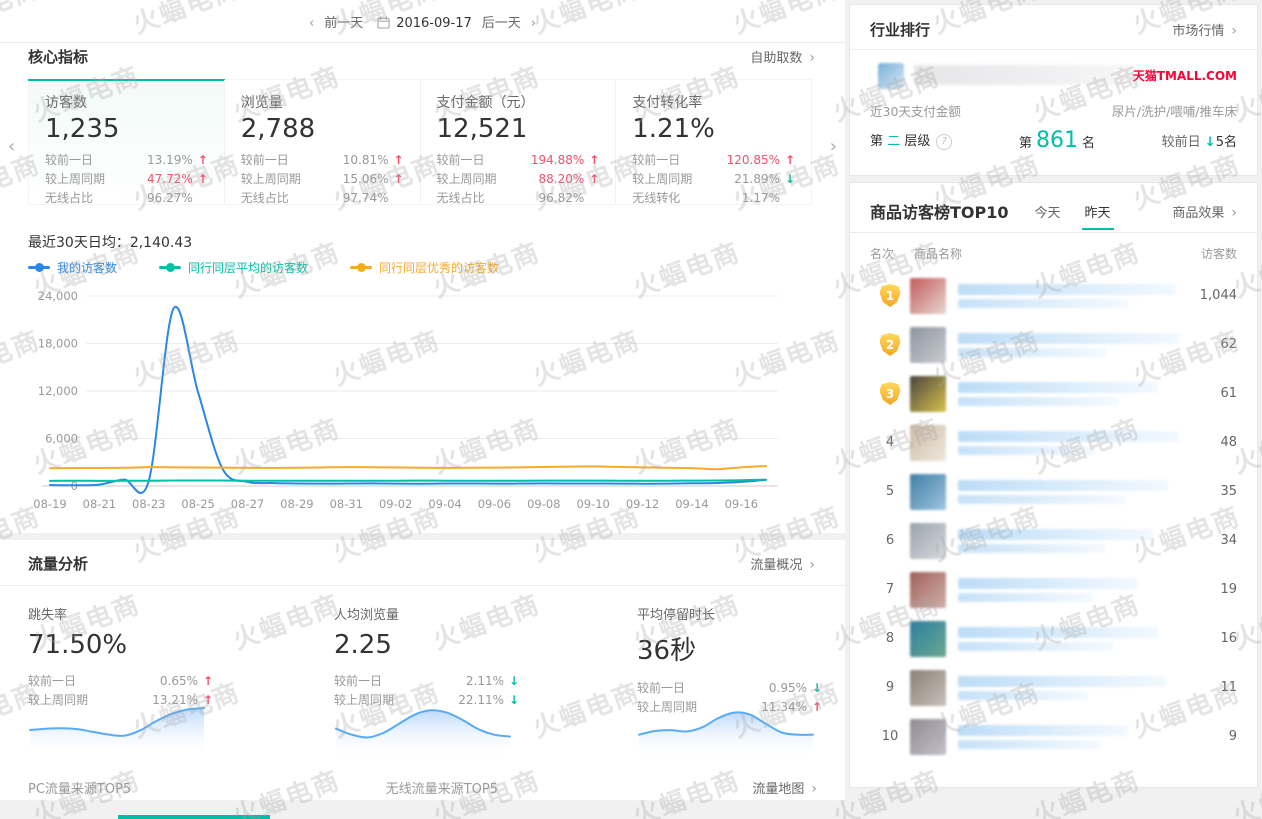  Describe the element at coordinates (233, 267) in the screenshot. I see `legend-item: 同行同层平均的访客数` at that location.